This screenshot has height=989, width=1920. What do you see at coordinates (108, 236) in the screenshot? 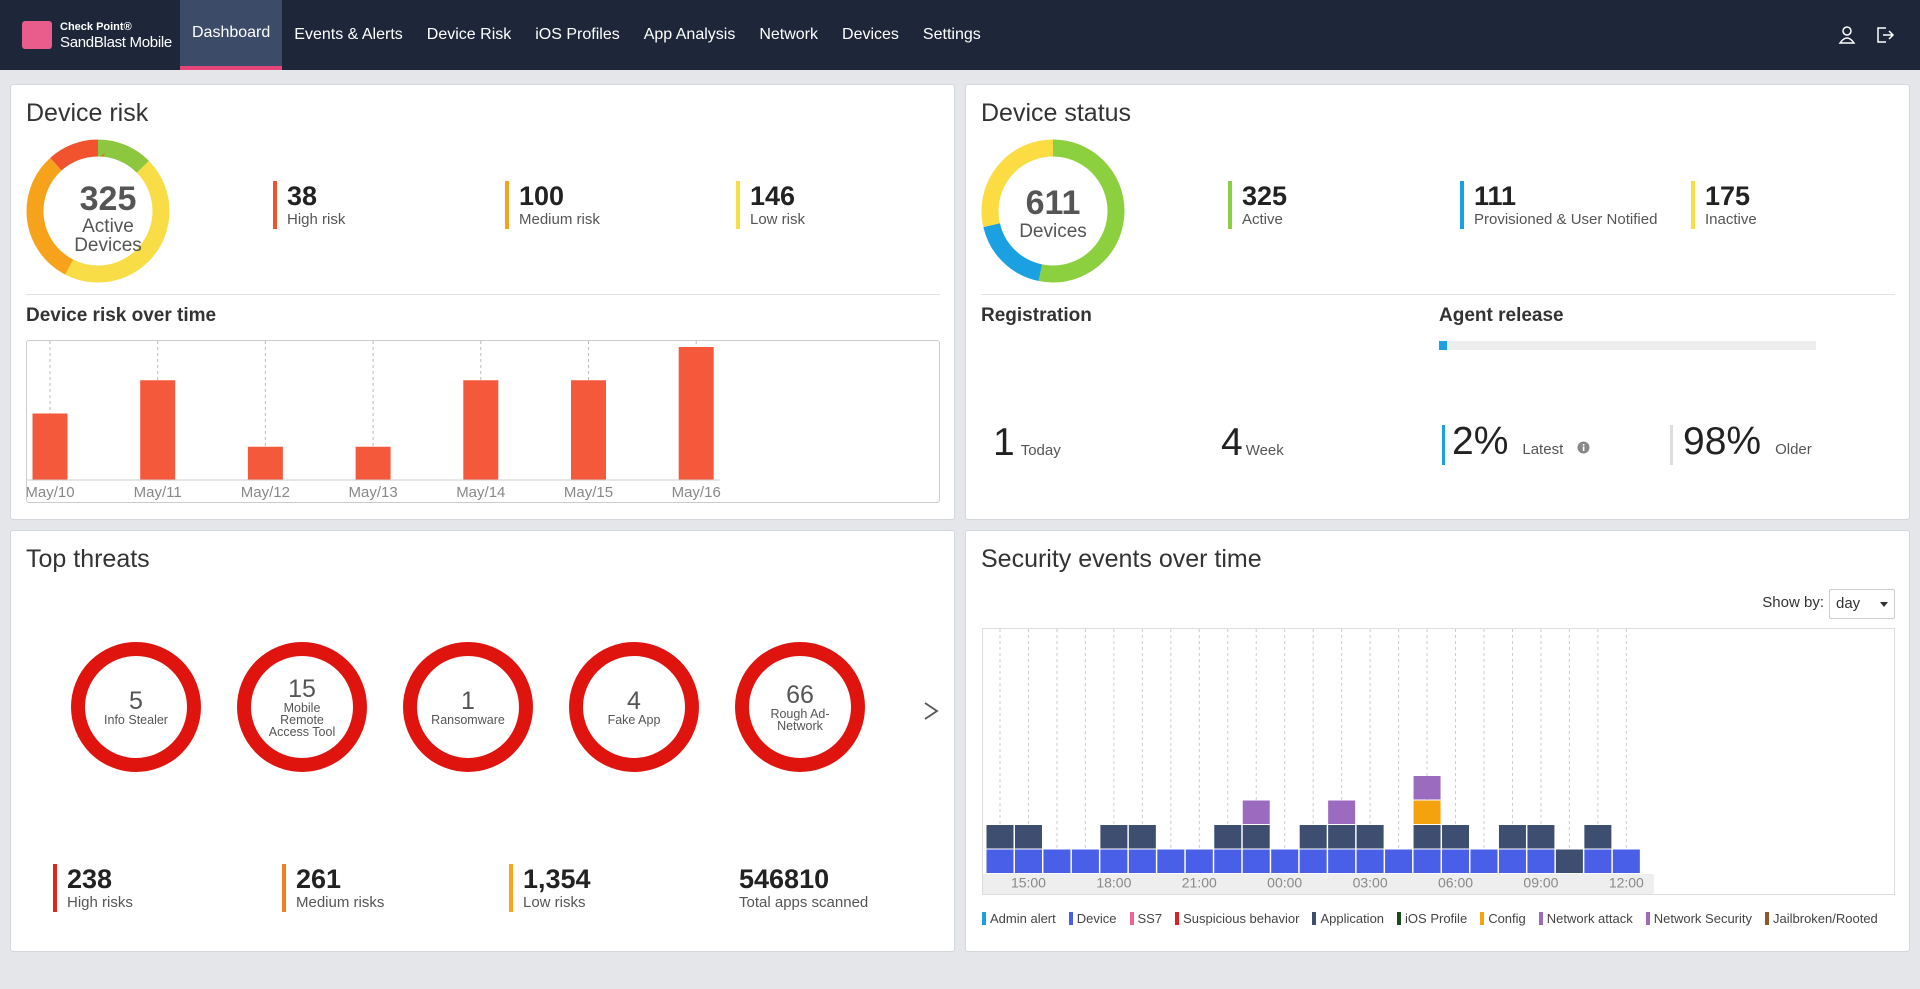
I see `donut-label: Active Devices` at bounding box center [108, 236].